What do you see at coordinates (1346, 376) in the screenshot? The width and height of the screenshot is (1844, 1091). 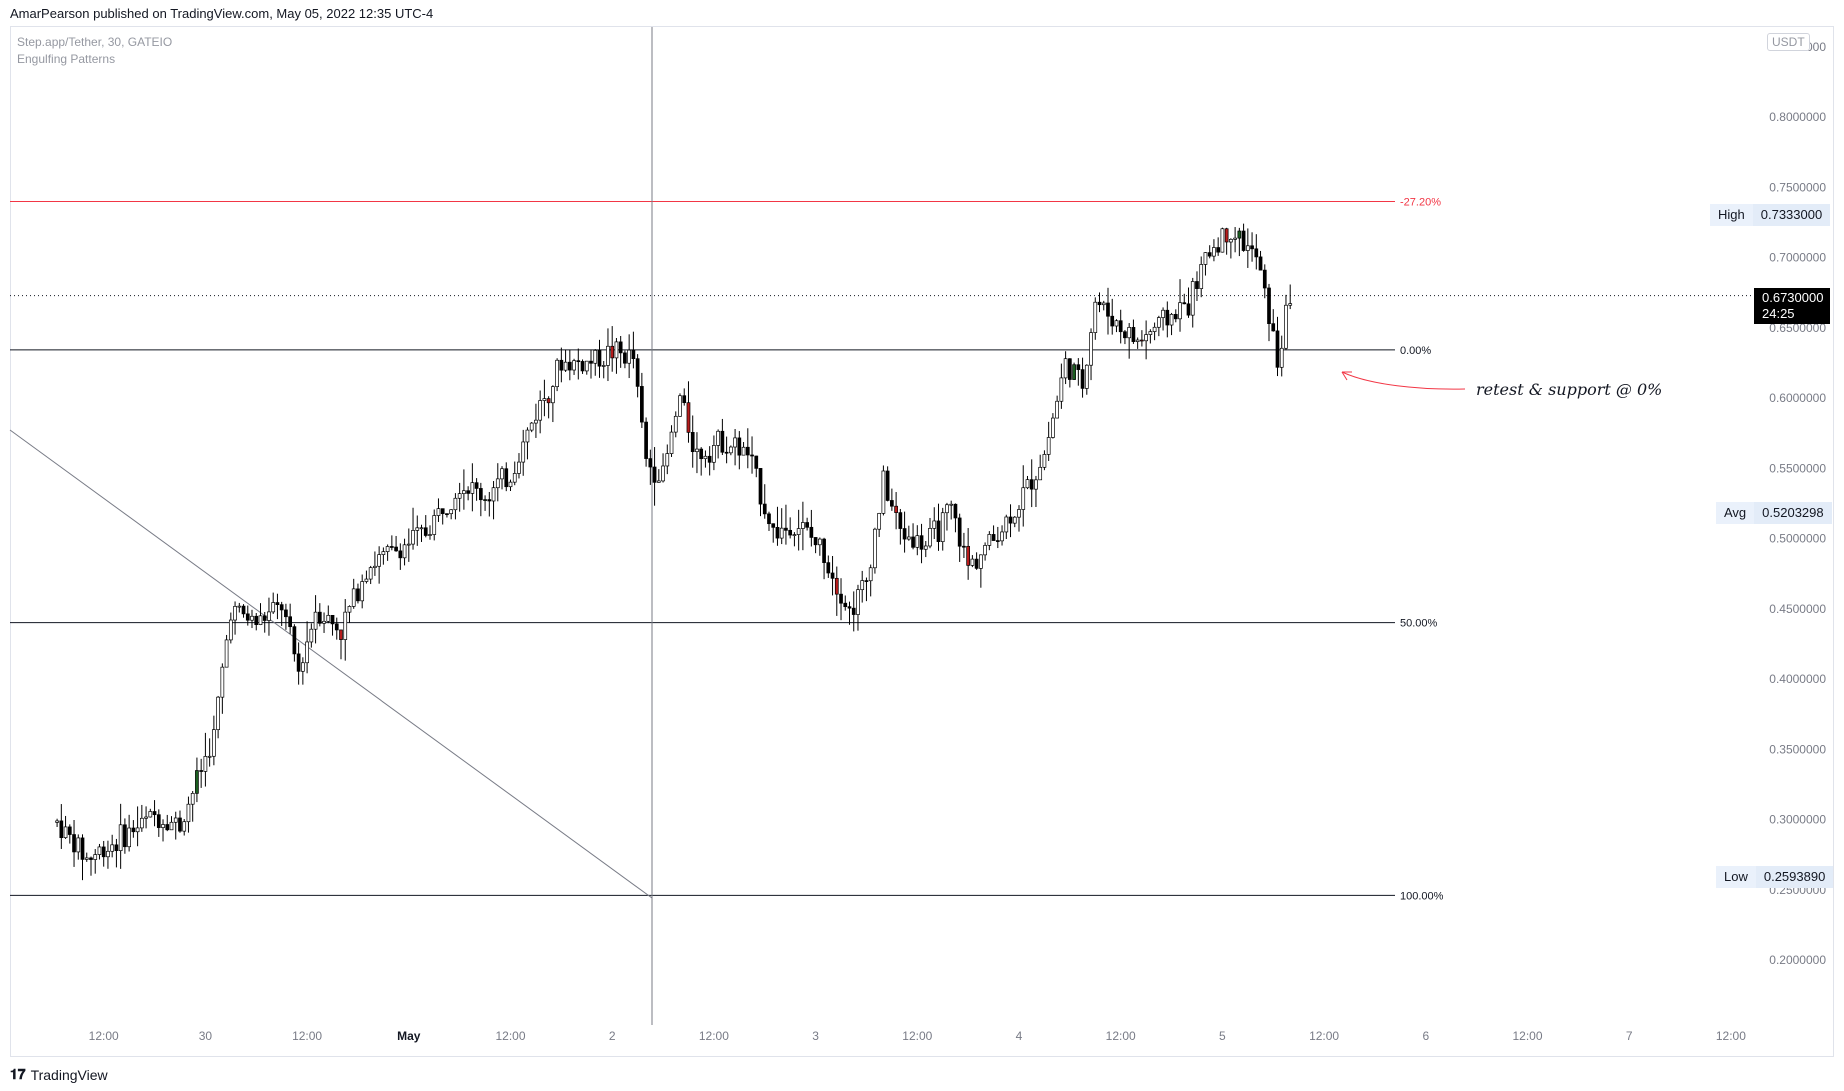 I see `annotation-arrowhead` at bounding box center [1346, 376].